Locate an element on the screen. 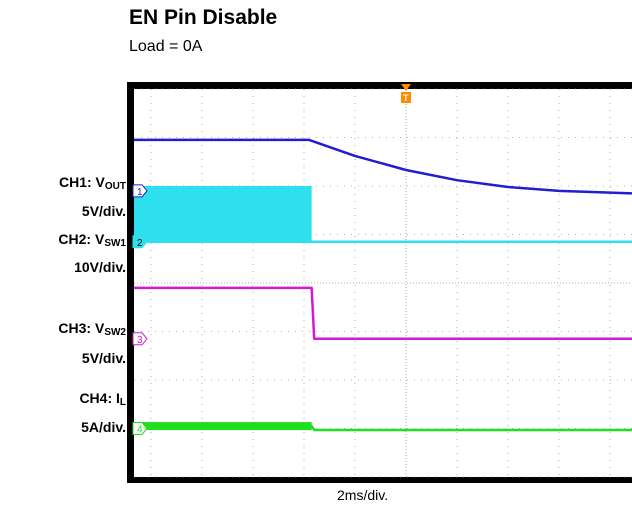 This screenshot has width=632, height=508. trace-line-ch3 is located at coordinates (383, 313).